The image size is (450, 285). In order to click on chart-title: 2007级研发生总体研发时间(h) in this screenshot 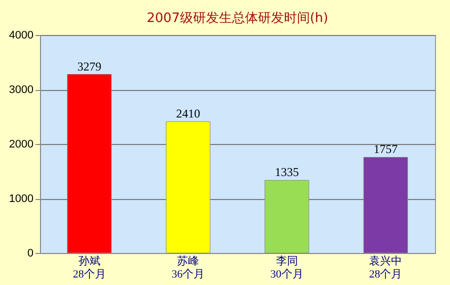, I will do `click(237, 18)`.